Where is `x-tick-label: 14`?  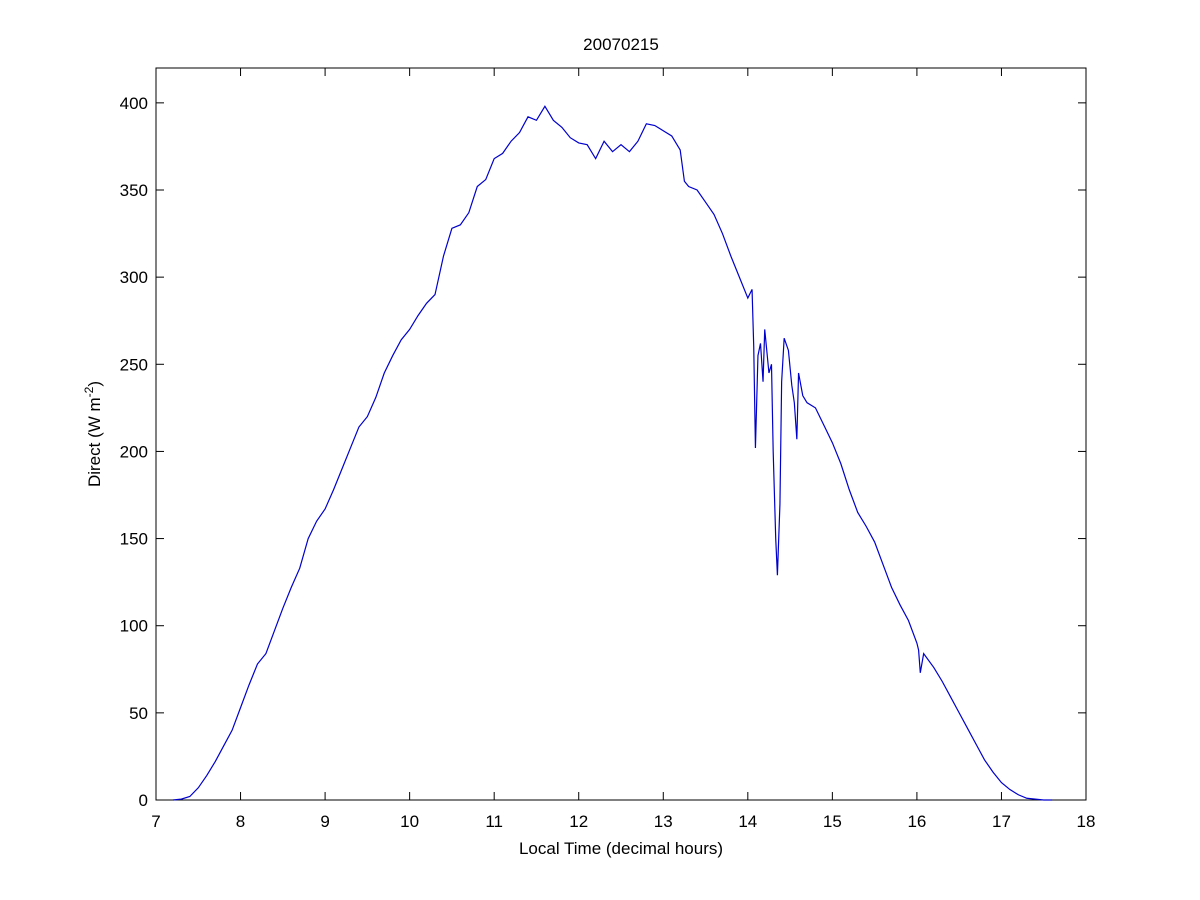
x-tick-label: 14 is located at coordinates (747, 821).